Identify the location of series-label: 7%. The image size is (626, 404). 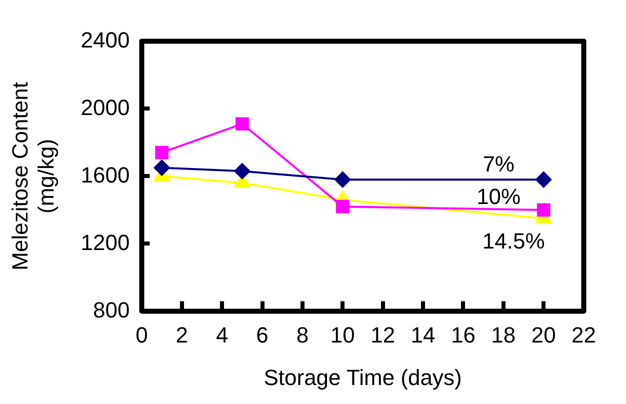
(498, 164).